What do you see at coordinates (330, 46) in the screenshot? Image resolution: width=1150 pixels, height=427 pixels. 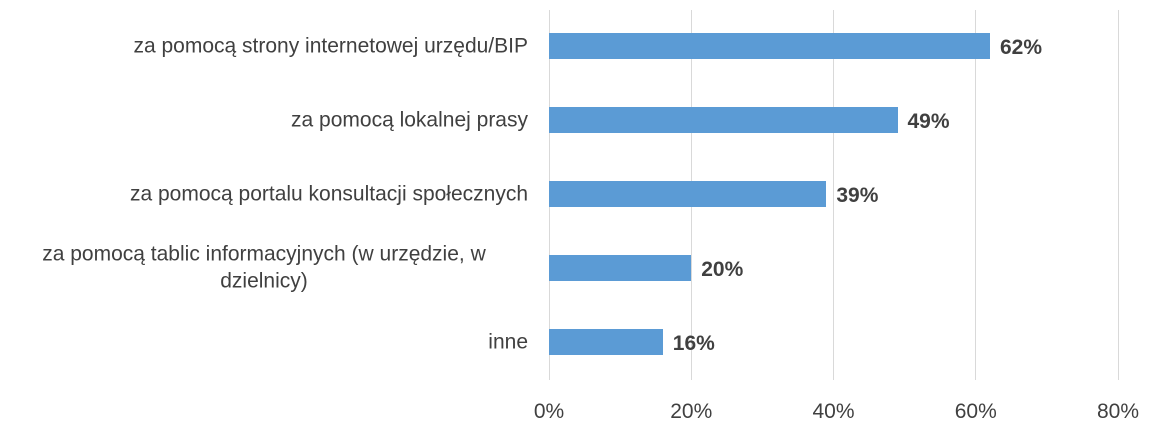 I see `category-label: za pomocą strony internetowej urzędu/BIP` at bounding box center [330, 46].